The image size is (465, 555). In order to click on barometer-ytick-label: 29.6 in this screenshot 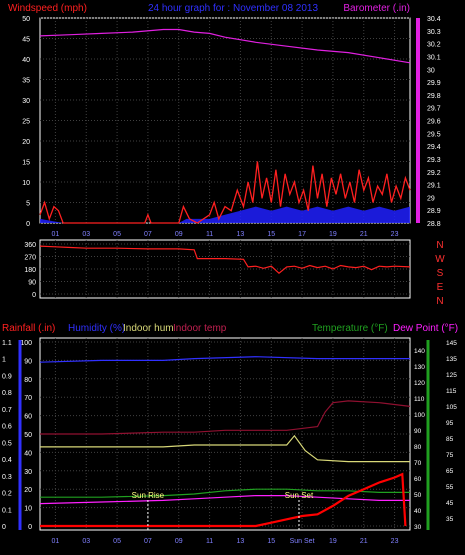, I will do `click(434, 122)`.